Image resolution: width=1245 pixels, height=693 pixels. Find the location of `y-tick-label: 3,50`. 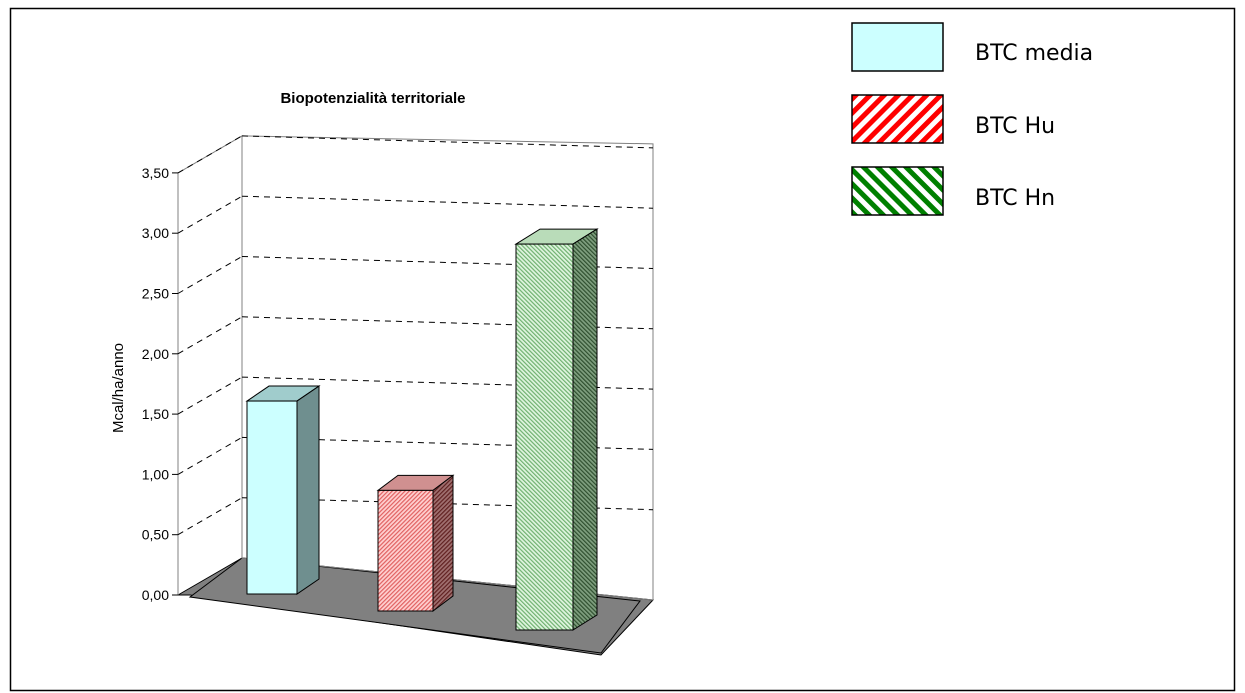

y-tick-label: 3,50 is located at coordinates (155, 173).